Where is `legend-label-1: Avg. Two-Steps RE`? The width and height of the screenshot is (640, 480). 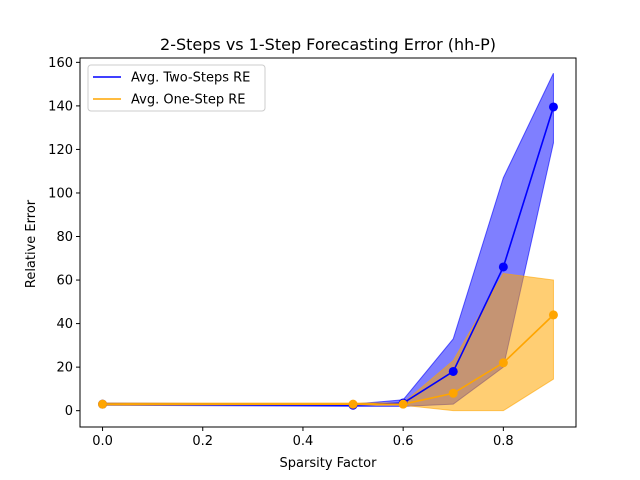
legend-label-1: Avg. Two-Steps RE is located at coordinates (190, 78).